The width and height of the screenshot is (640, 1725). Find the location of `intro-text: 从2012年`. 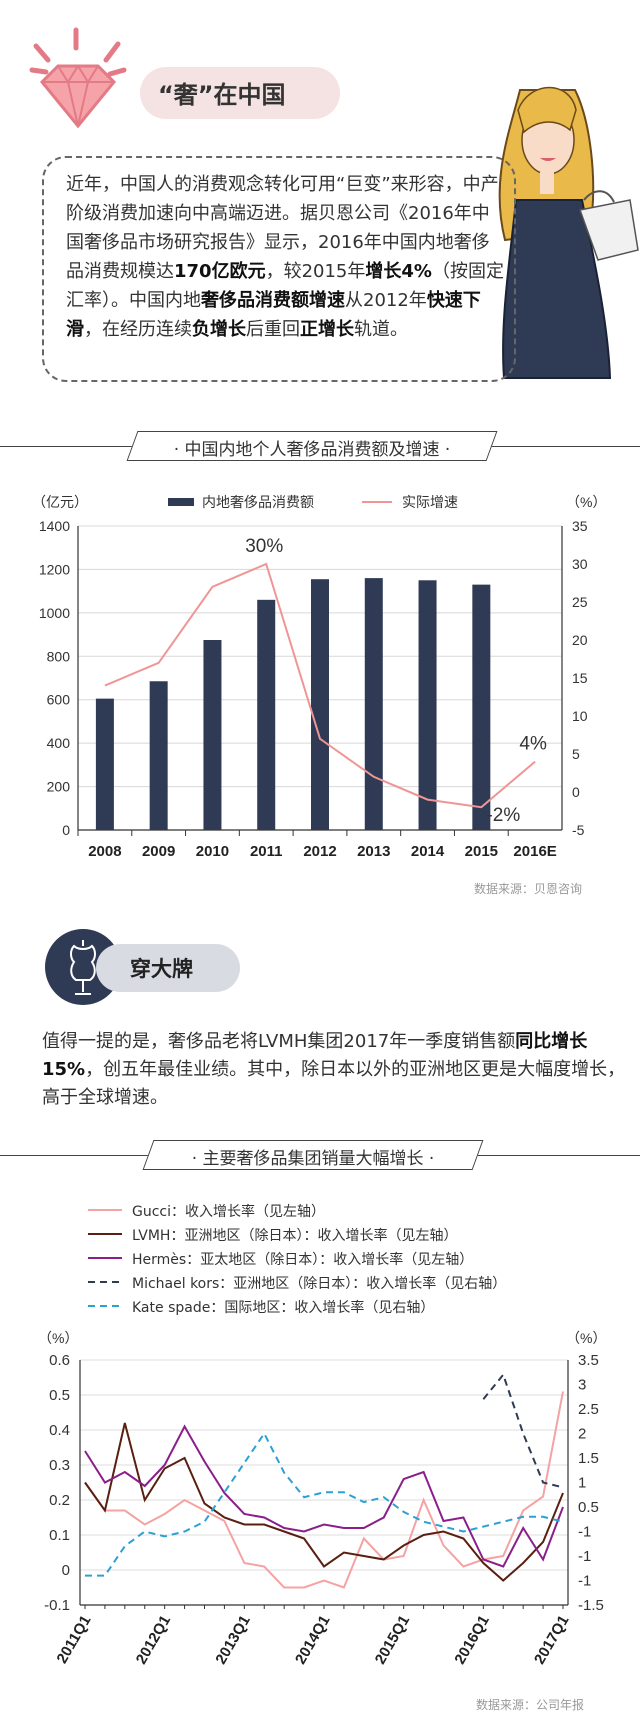

intro-text: 从2012年 is located at coordinates (386, 300).